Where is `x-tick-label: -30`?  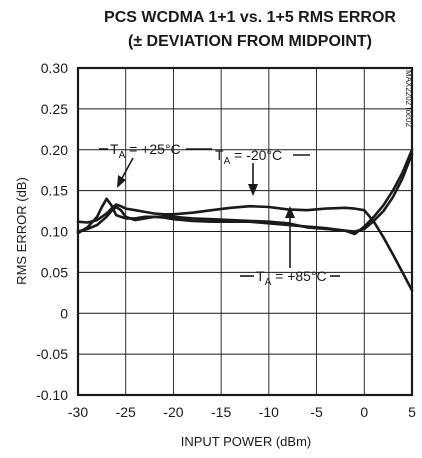
x-tick-label: -30 is located at coordinates (78, 412).